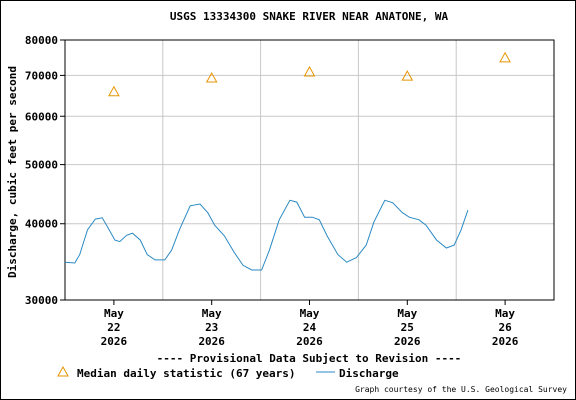 This screenshot has width=576, height=400. I want to click on legend-label: Discharge, so click(369, 373).